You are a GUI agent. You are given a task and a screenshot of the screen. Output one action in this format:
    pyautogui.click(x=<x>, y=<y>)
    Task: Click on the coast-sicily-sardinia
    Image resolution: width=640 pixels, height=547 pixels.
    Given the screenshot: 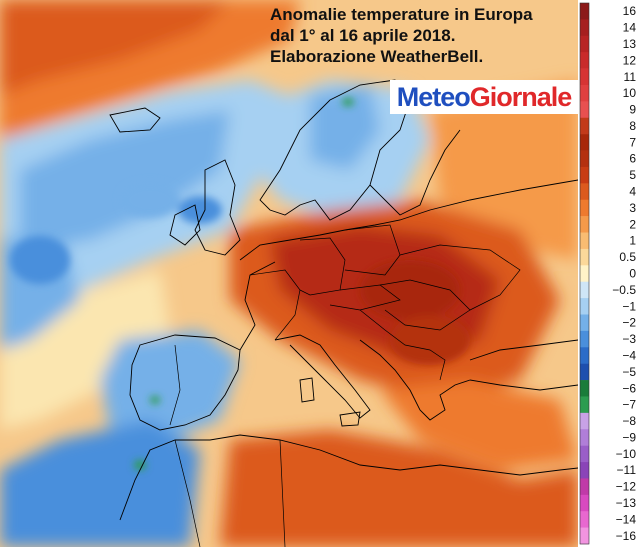 What is the action you would take?
    pyautogui.click(x=330, y=402)
    